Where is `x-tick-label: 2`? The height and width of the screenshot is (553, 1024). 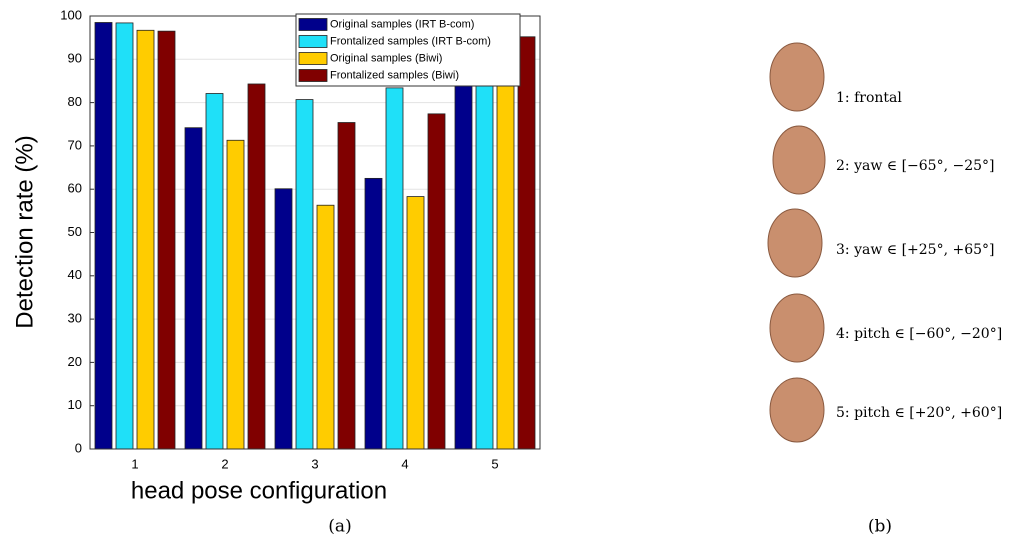
x-tick-label: 2 is located at coordinates (224, 463).